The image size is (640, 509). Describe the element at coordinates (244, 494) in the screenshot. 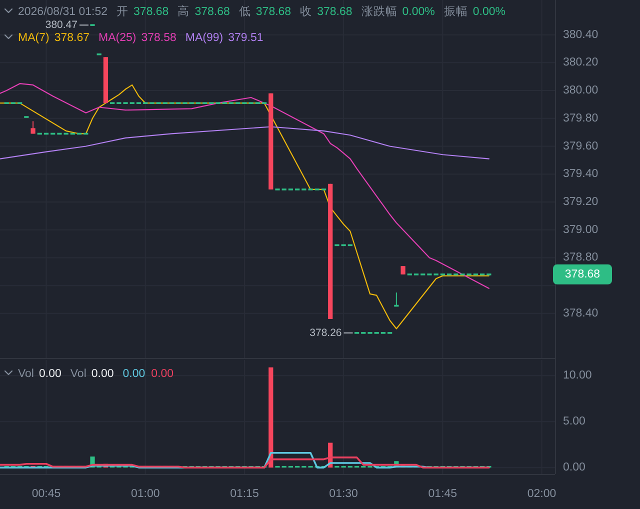

I see `x-tick-label: 01:15` at that location.